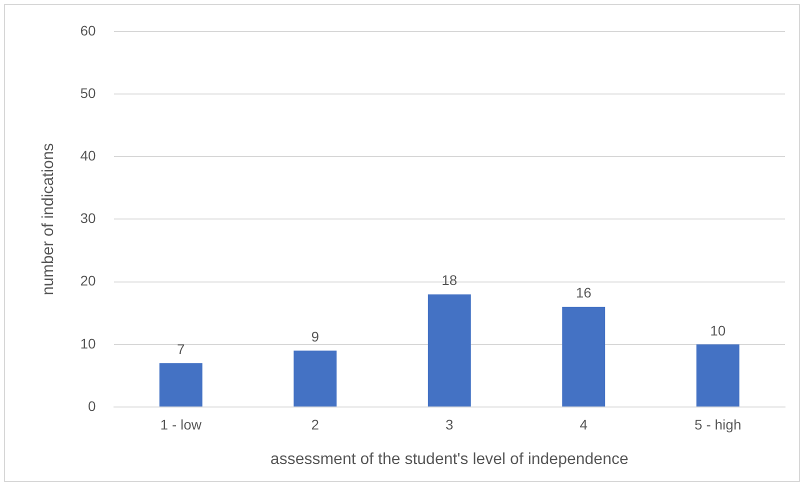  I want to click on x-tick-label: 4, so click(584, 424).